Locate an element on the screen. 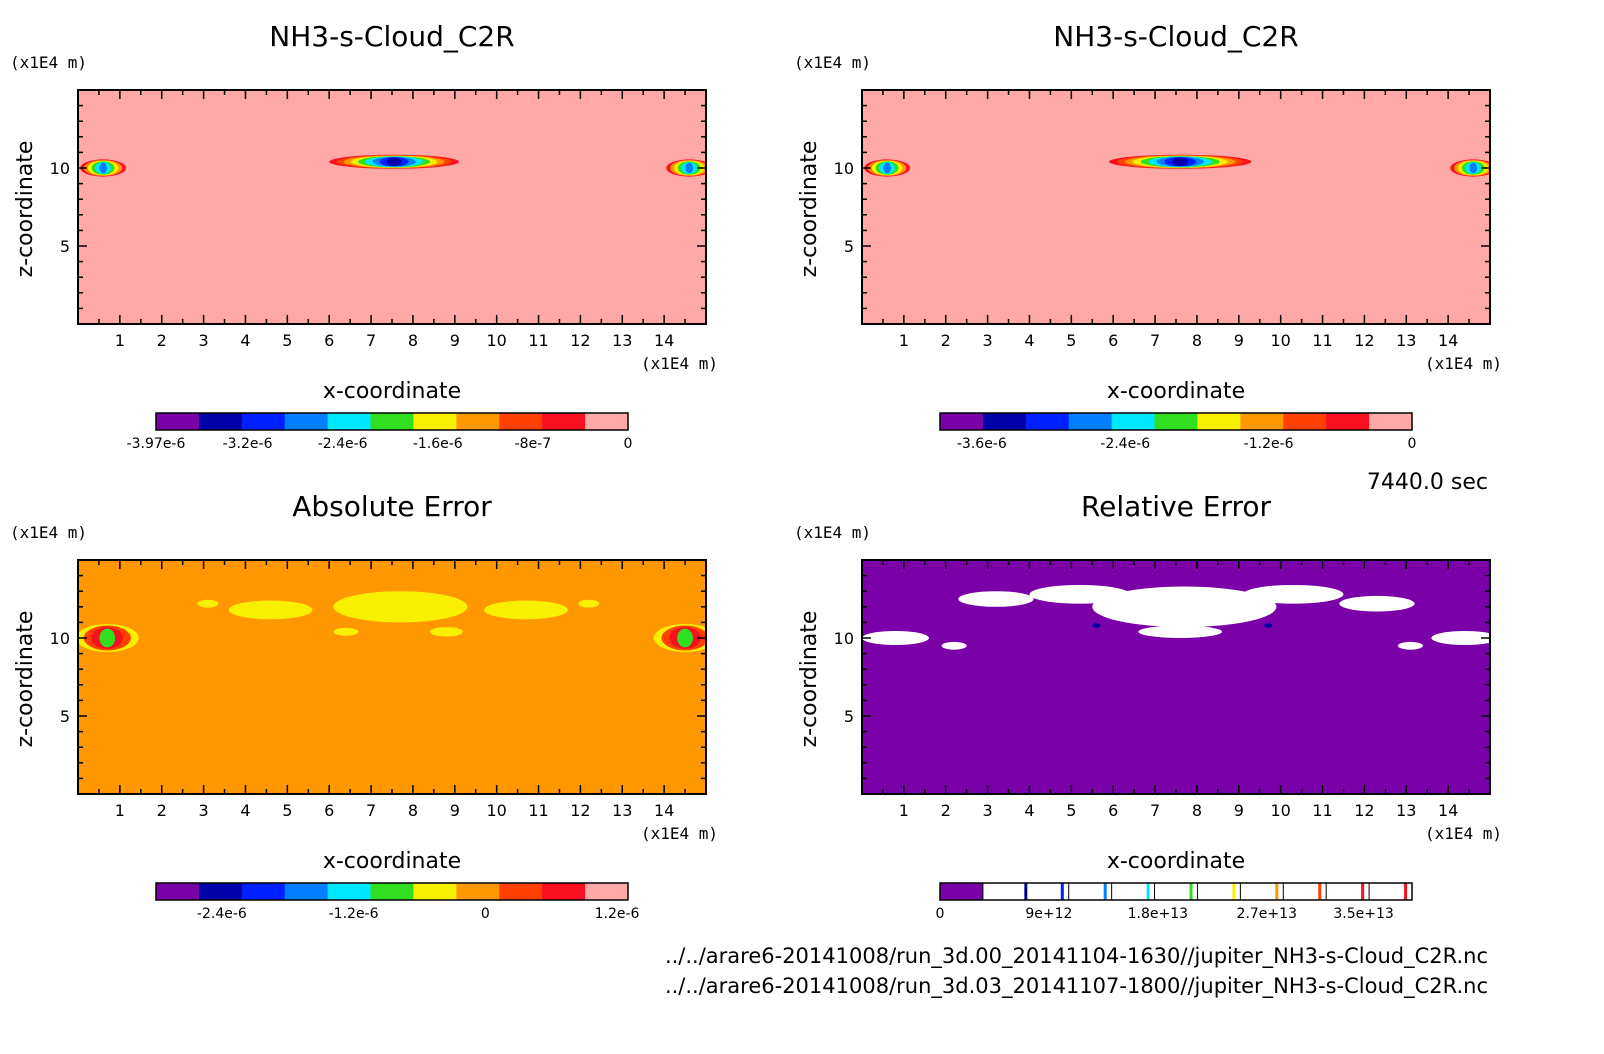 The width and height of the screenshot is (1604, 1054). colorbar-label: -3.2e-6 is located at coordinates (248, 444).